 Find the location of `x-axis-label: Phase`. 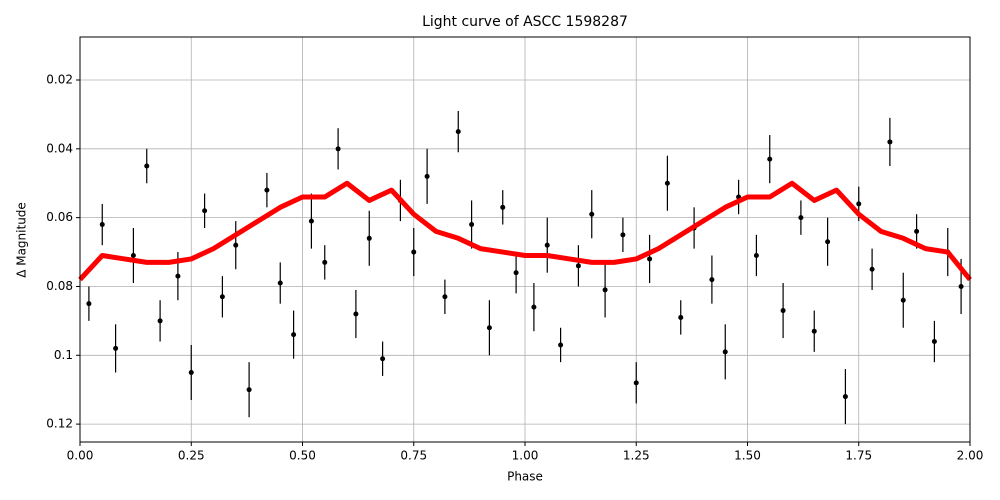

x-axis-label: Phase is located at coordinates (525, 477).